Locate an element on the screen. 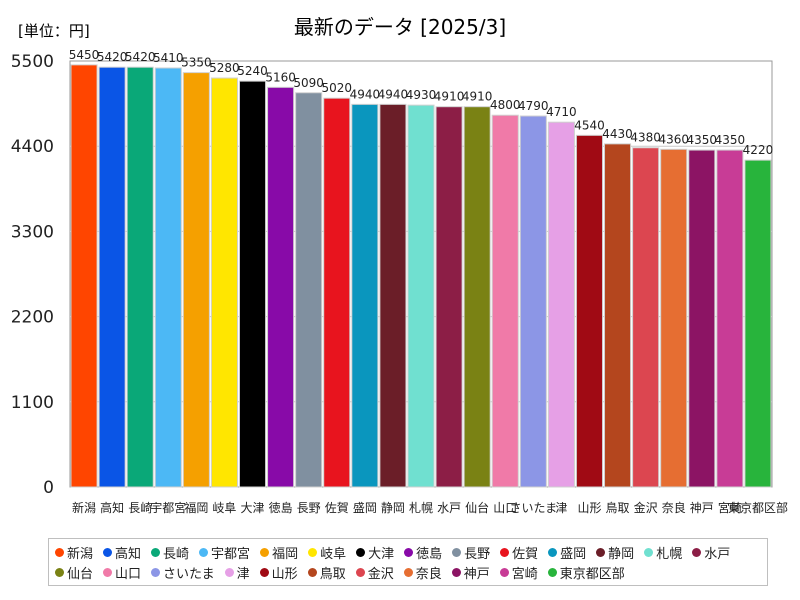 This screenshot has height=600, width=800. value-label: 4930 is located at coordinates (421, 95).